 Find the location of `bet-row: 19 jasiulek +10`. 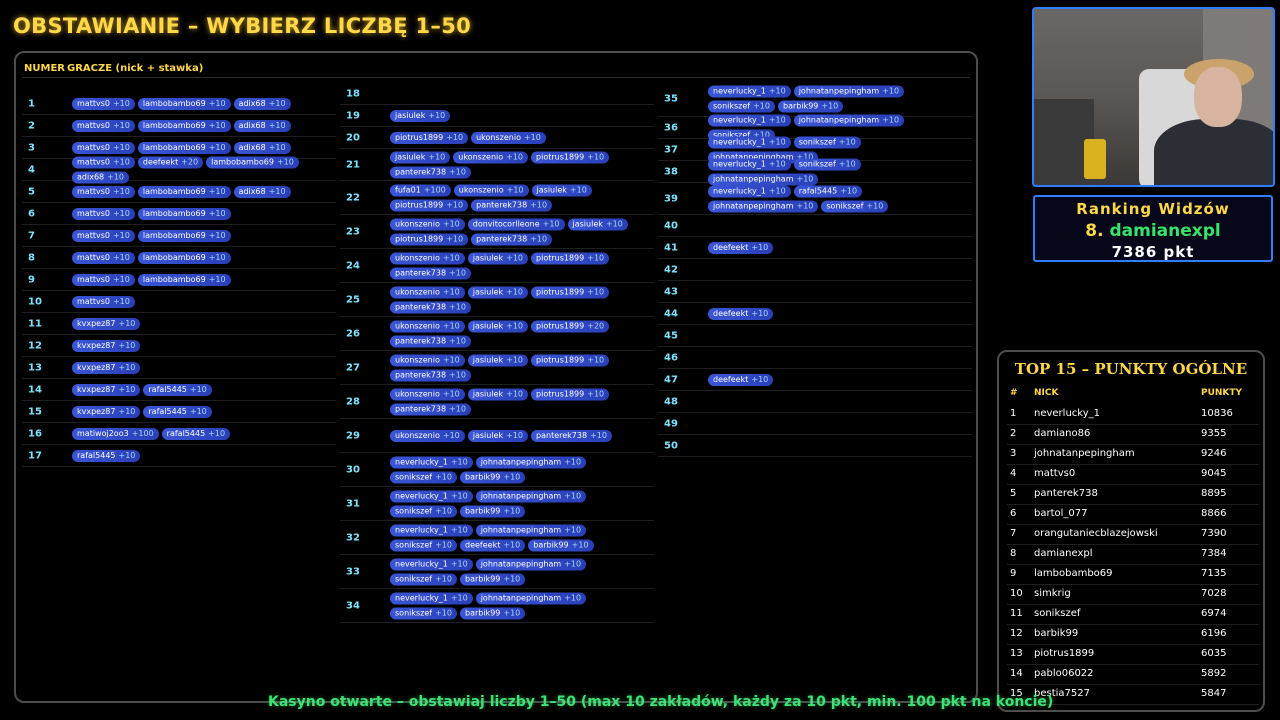

bet-row: 19 jasiulek +10 is located at coordinates (497, 116).